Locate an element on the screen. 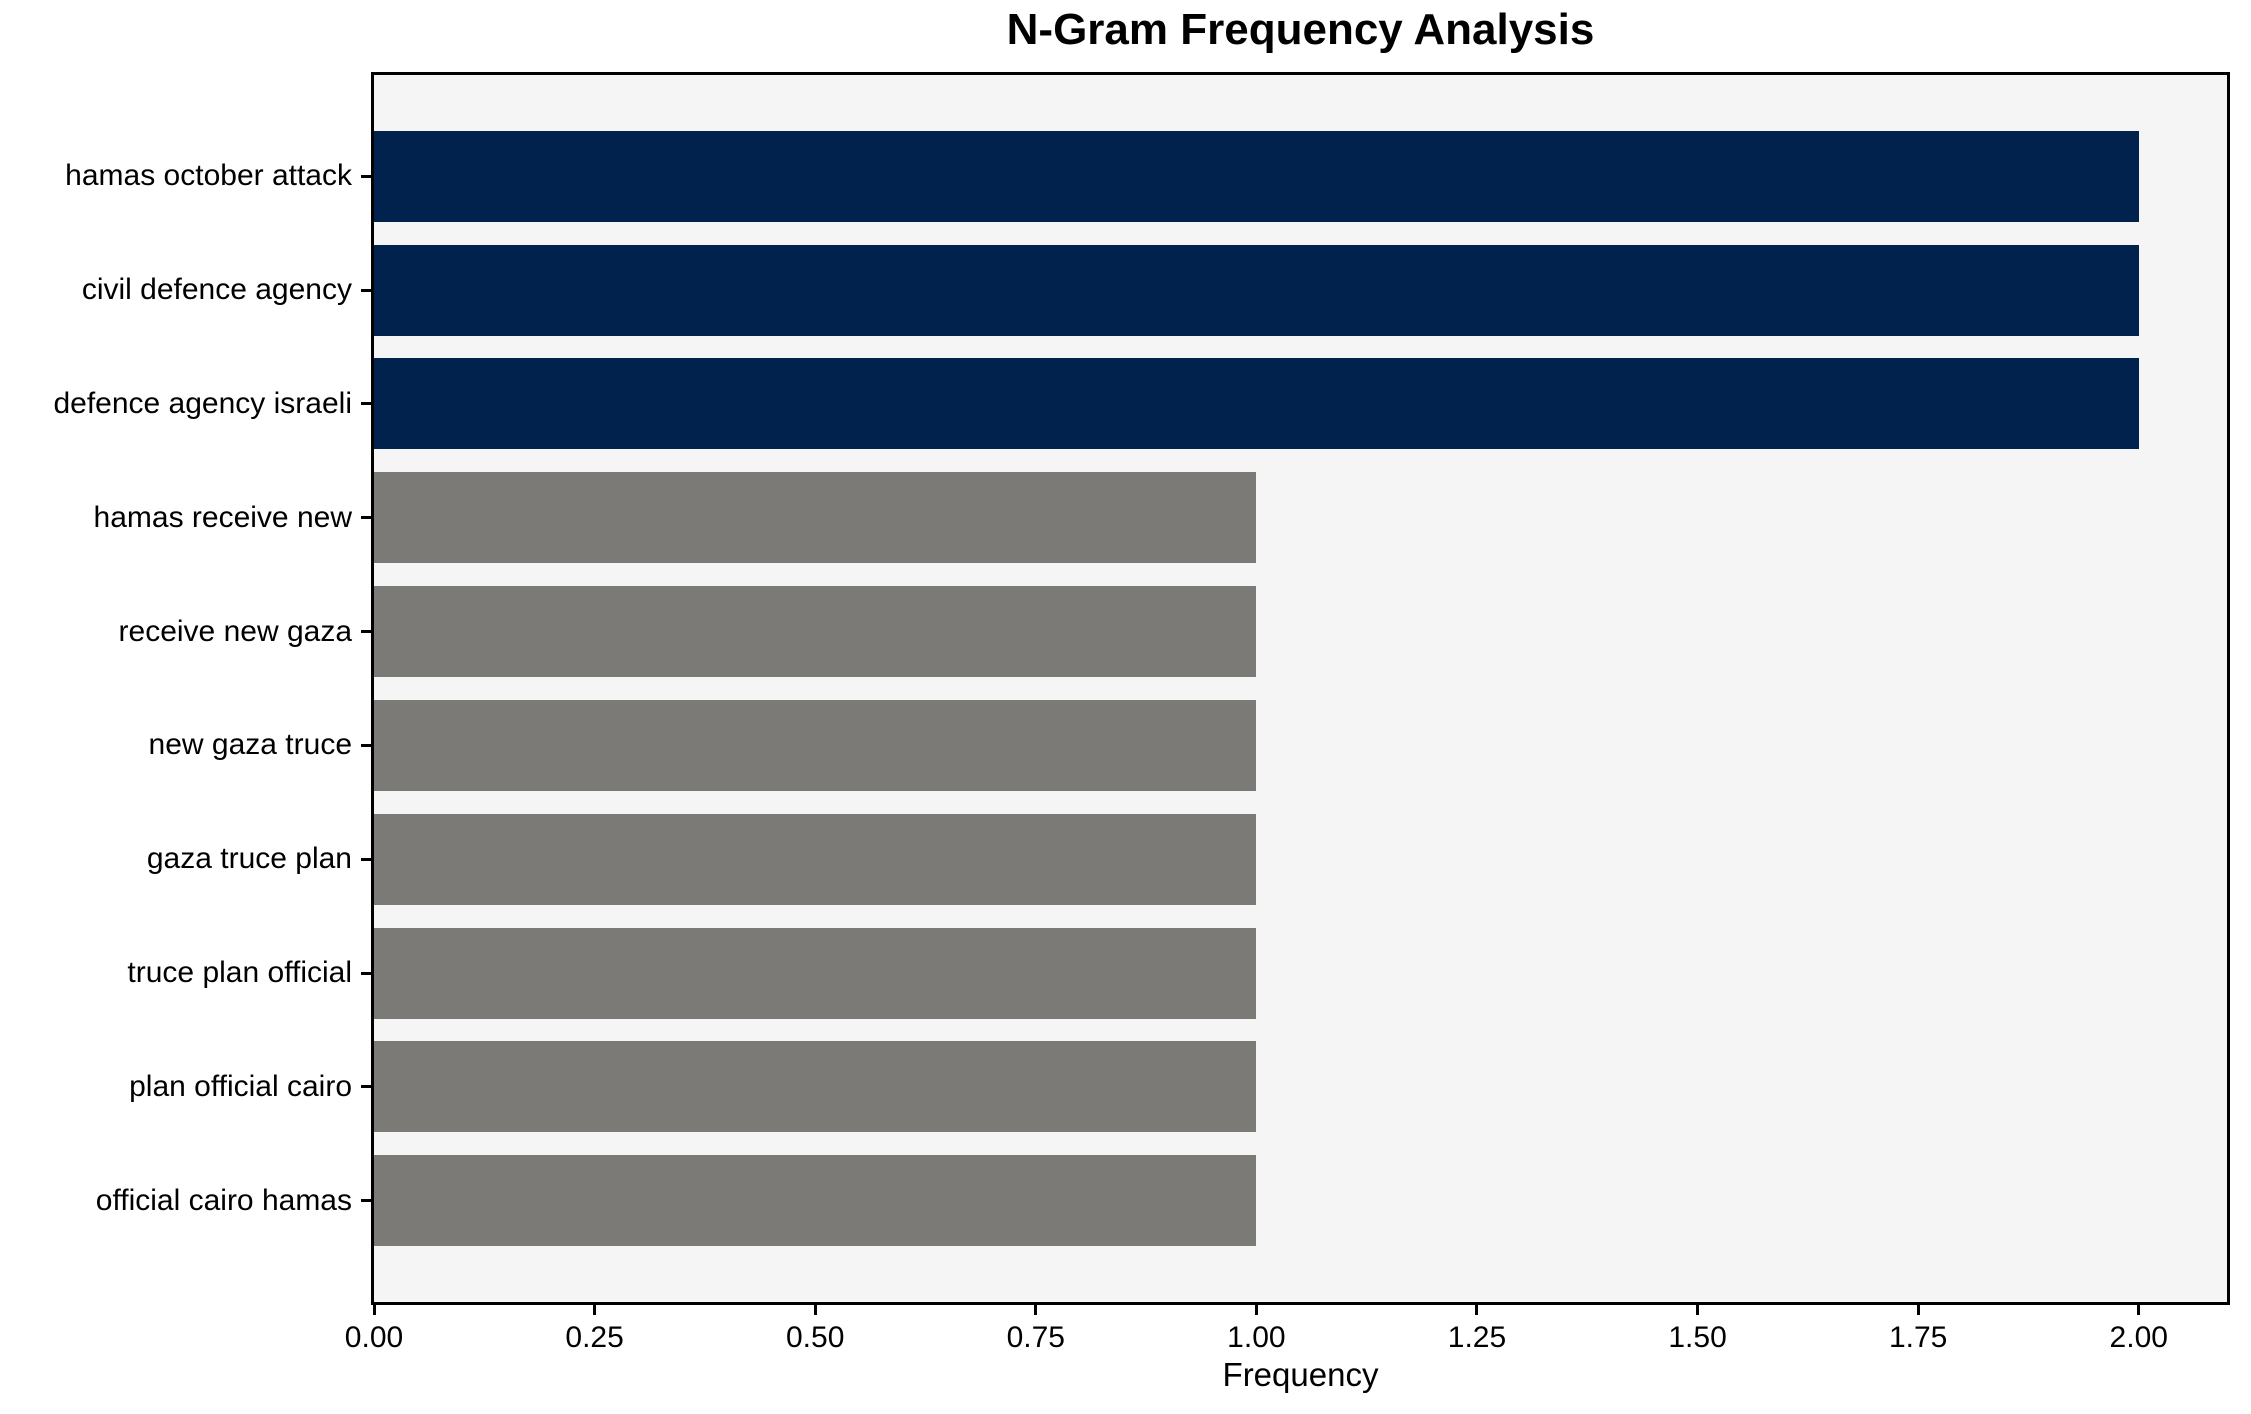  x-tick-label: 0.25 is located at coordinates (594, 1337).